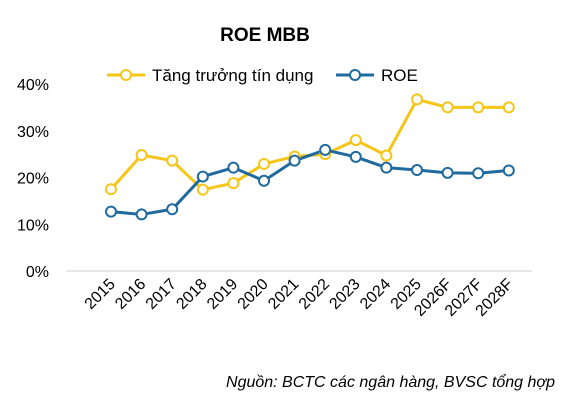 Image resolution: width=570 pixels, height=401 pixels. I want to click on x-tick-label: 2018, so click(191, 294).